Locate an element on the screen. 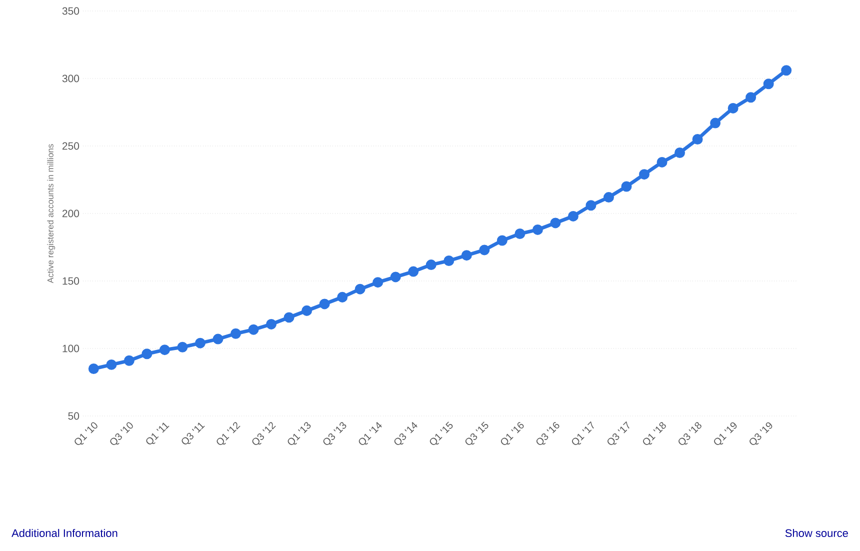  x-tick-label: Q3 '10 is located at coordinates (121, 433).